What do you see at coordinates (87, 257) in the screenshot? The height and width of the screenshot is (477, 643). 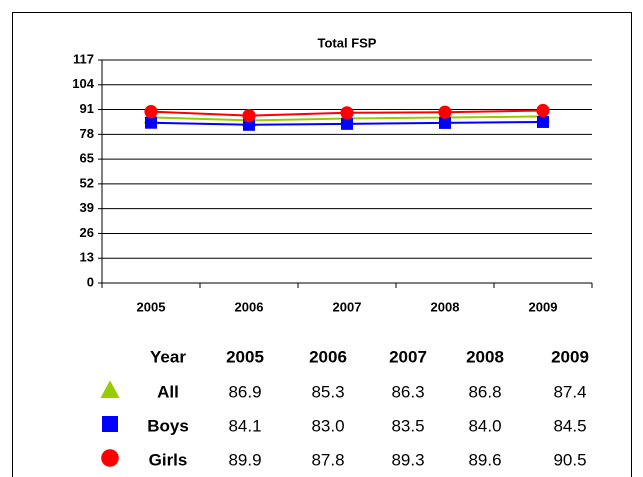 I see `y-tick-label: 13` at bounding box center [87, 257].